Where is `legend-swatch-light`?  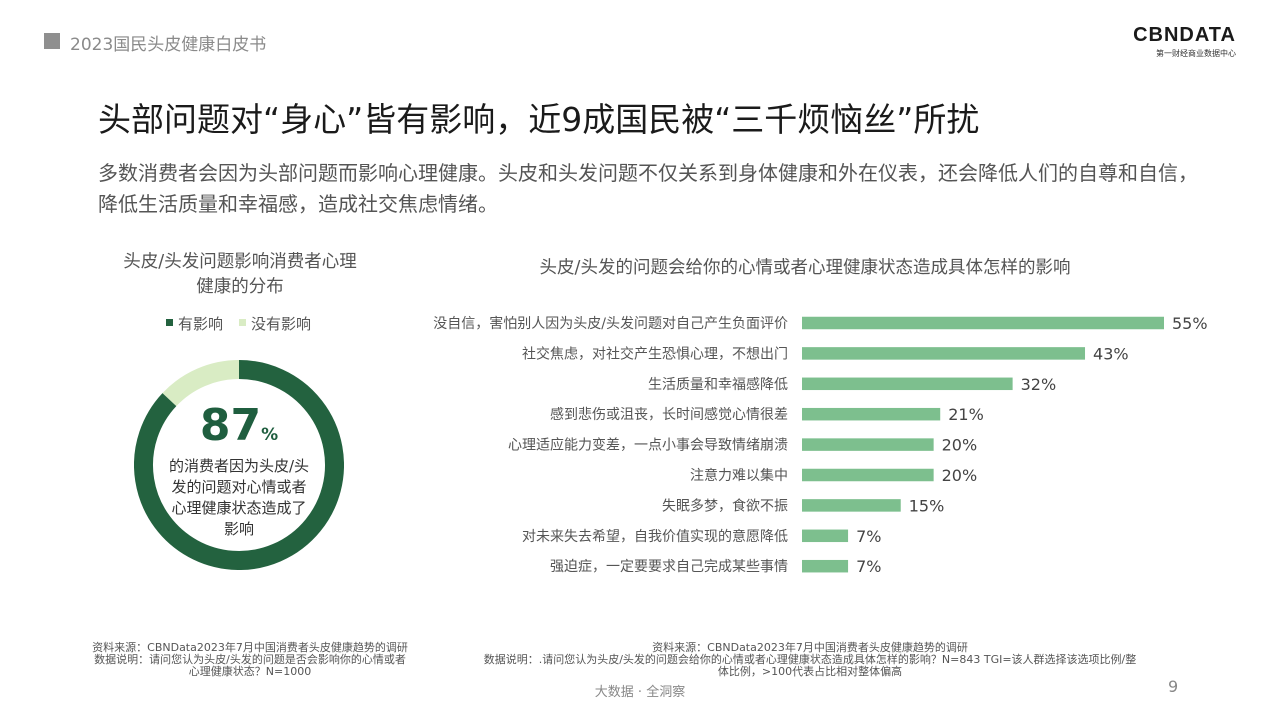 legend-swatch-light is located at coordinates (243, 322).